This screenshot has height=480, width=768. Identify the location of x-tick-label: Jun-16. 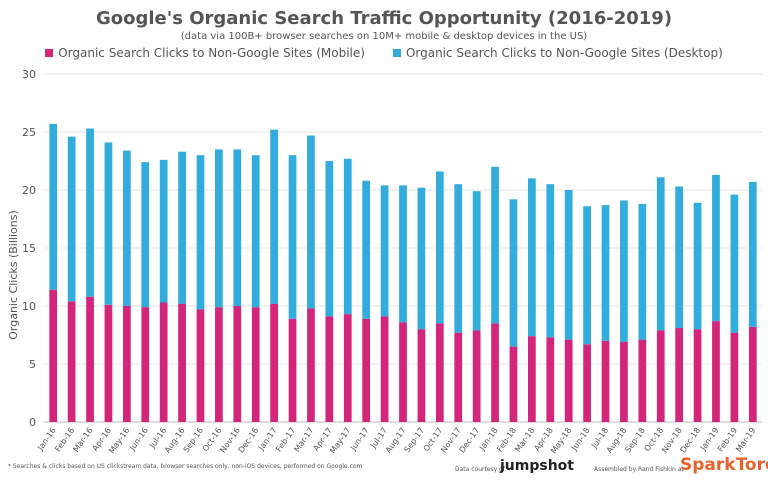
(138, 439).